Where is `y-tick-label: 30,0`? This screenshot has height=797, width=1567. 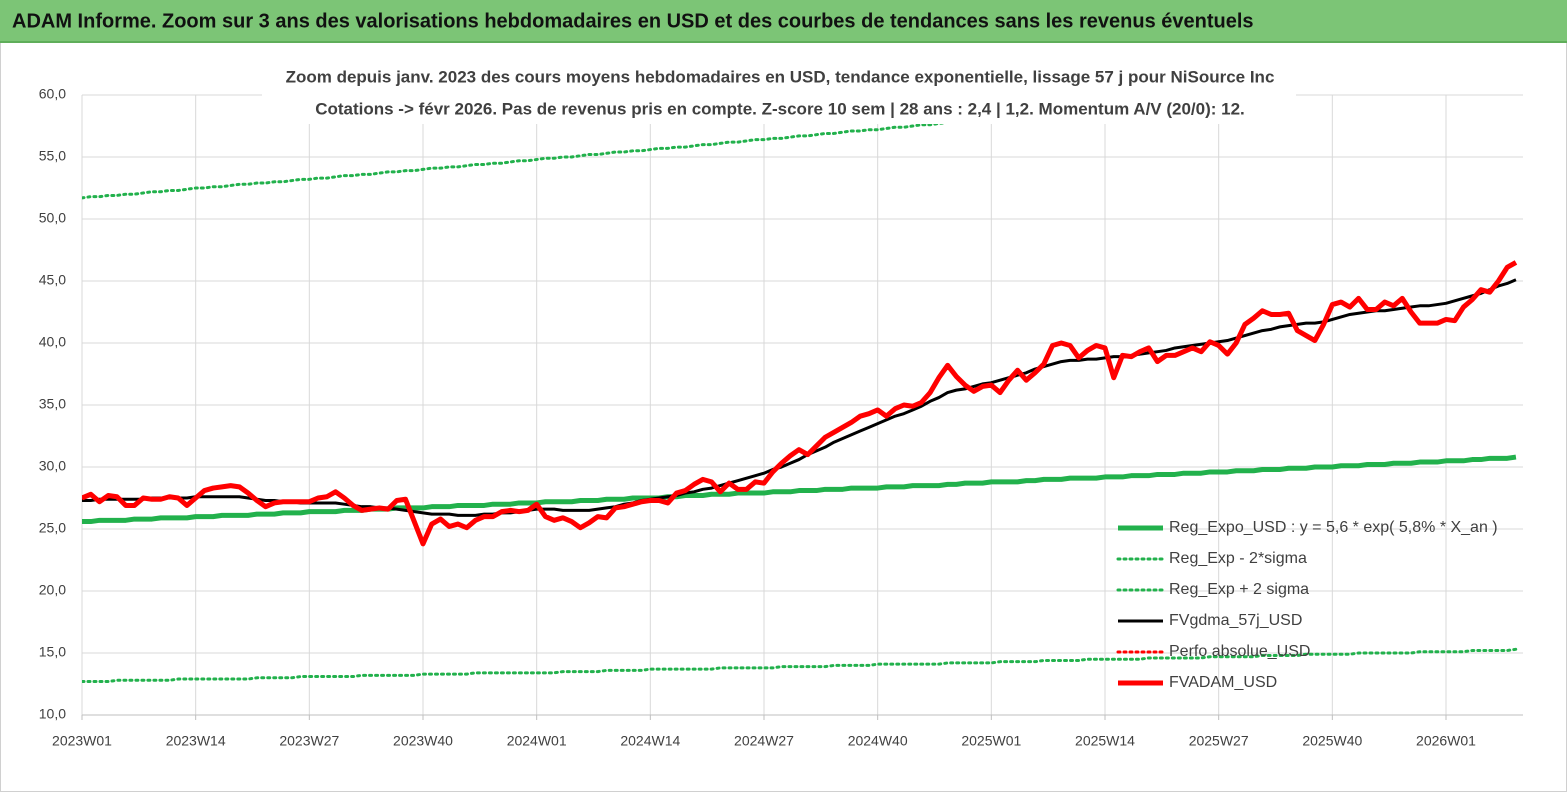 y-tick-label: 30,0 is located at coordinates (52, 466).